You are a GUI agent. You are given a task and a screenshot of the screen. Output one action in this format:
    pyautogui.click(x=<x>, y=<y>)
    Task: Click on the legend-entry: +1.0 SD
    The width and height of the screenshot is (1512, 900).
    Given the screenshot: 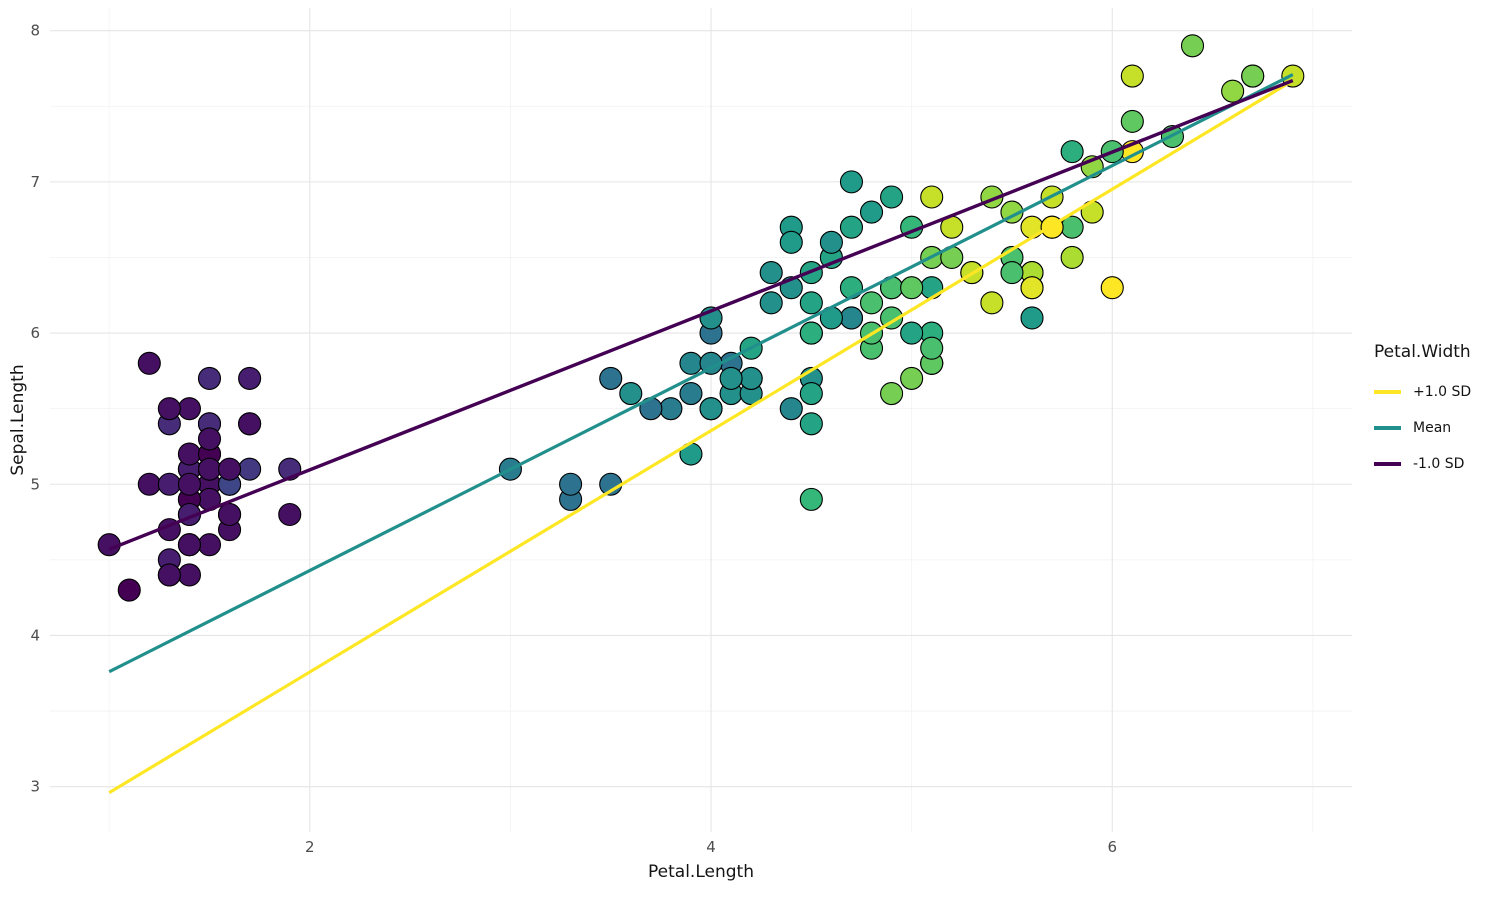 What is the action you would take?
    pyautogui.click(x=1443, y=392)
    